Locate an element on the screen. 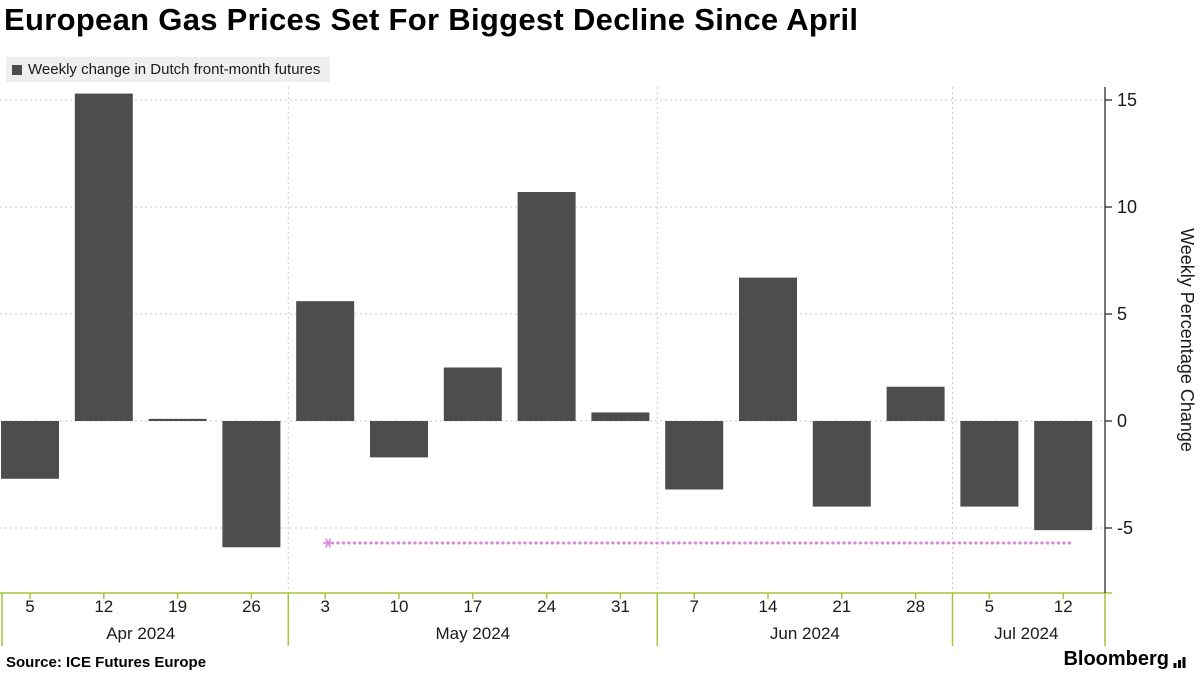 This screenshot has width=1200, height=675. source-credit: Source: ICE Futures Europe is located at coordinates (106, 662).